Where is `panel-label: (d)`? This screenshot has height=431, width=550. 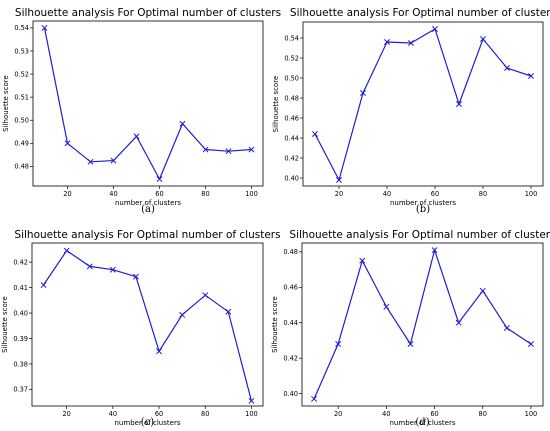
panel-label: (d) is located at coordinates (422, 422).